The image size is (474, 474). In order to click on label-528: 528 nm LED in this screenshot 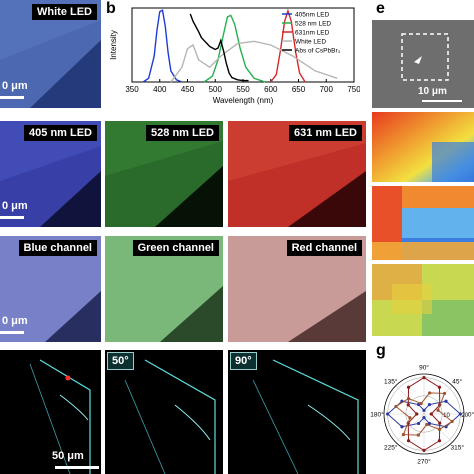, I will do `click(182, 133)`.